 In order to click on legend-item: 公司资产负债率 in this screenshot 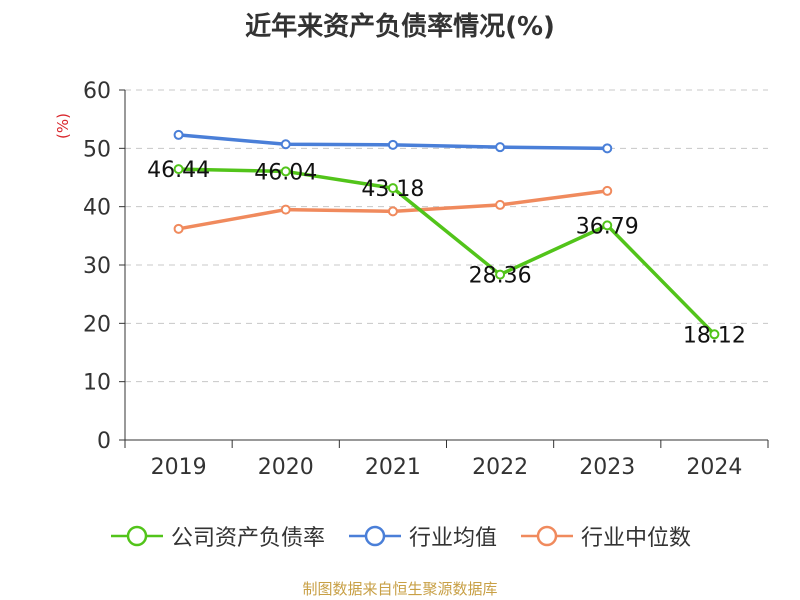, I will do `click(217, 536)`.